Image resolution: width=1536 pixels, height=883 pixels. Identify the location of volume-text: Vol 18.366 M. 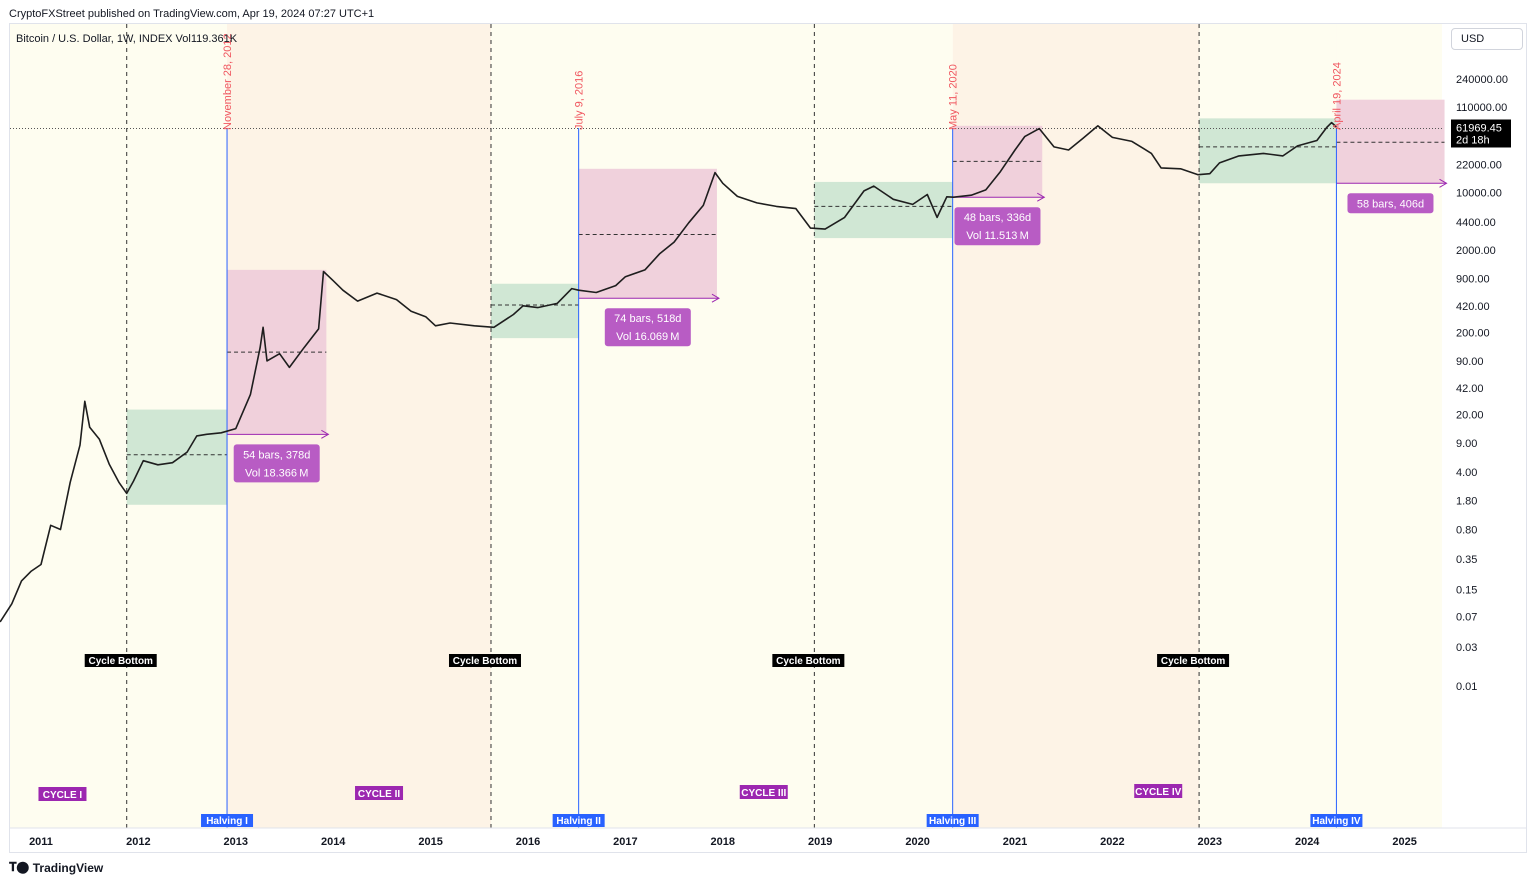
(276, 473).